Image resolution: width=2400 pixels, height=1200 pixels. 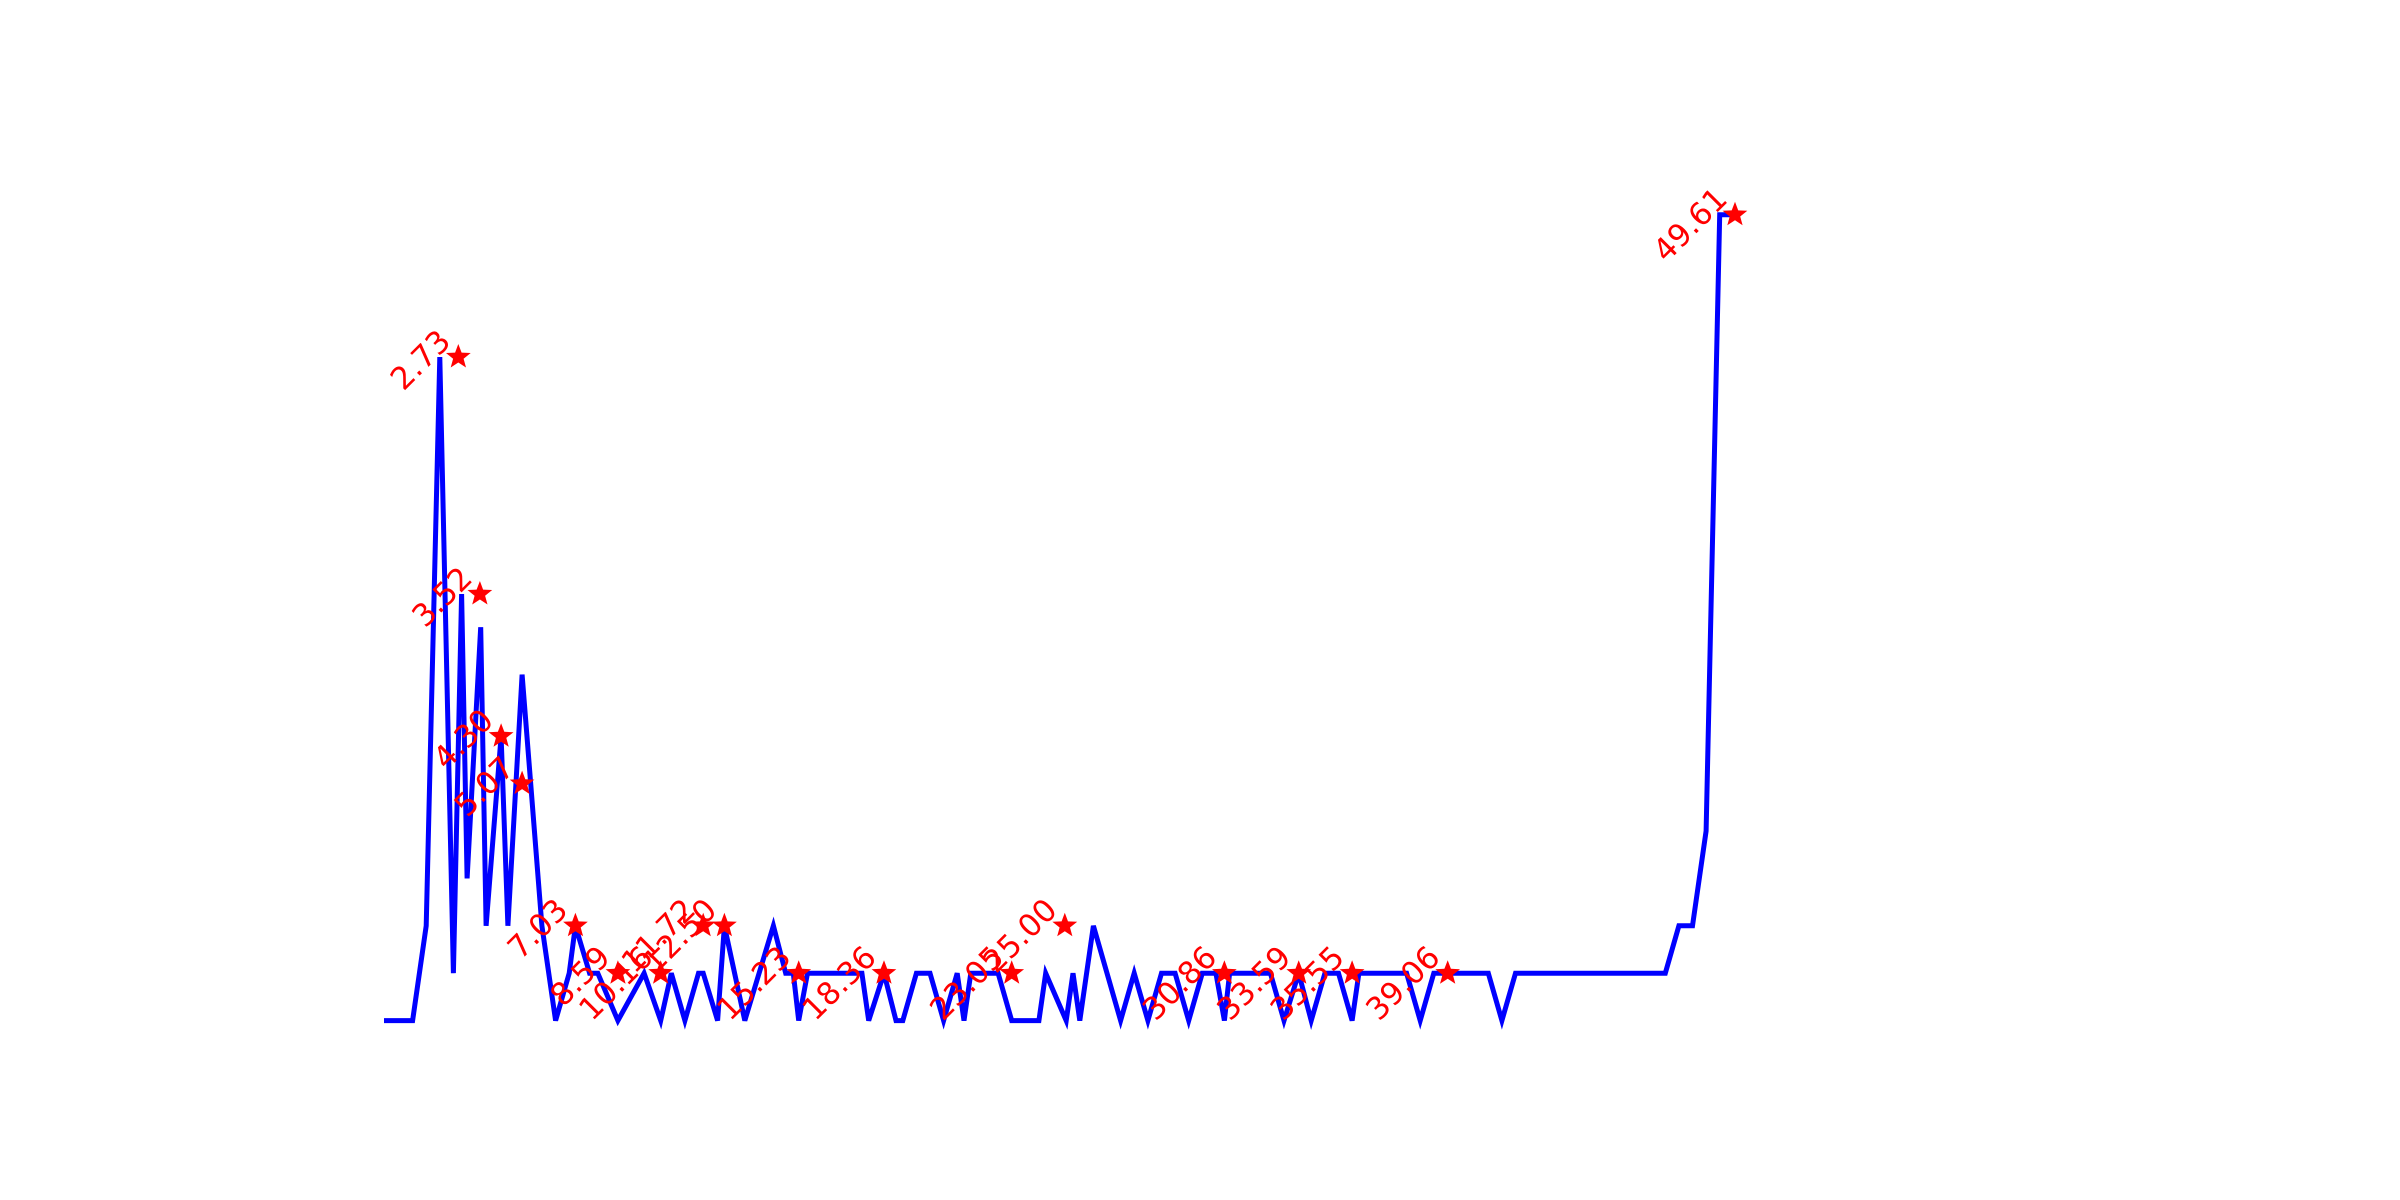 I want to click on peak-label: 30.86, so click(x=1180, y=983).